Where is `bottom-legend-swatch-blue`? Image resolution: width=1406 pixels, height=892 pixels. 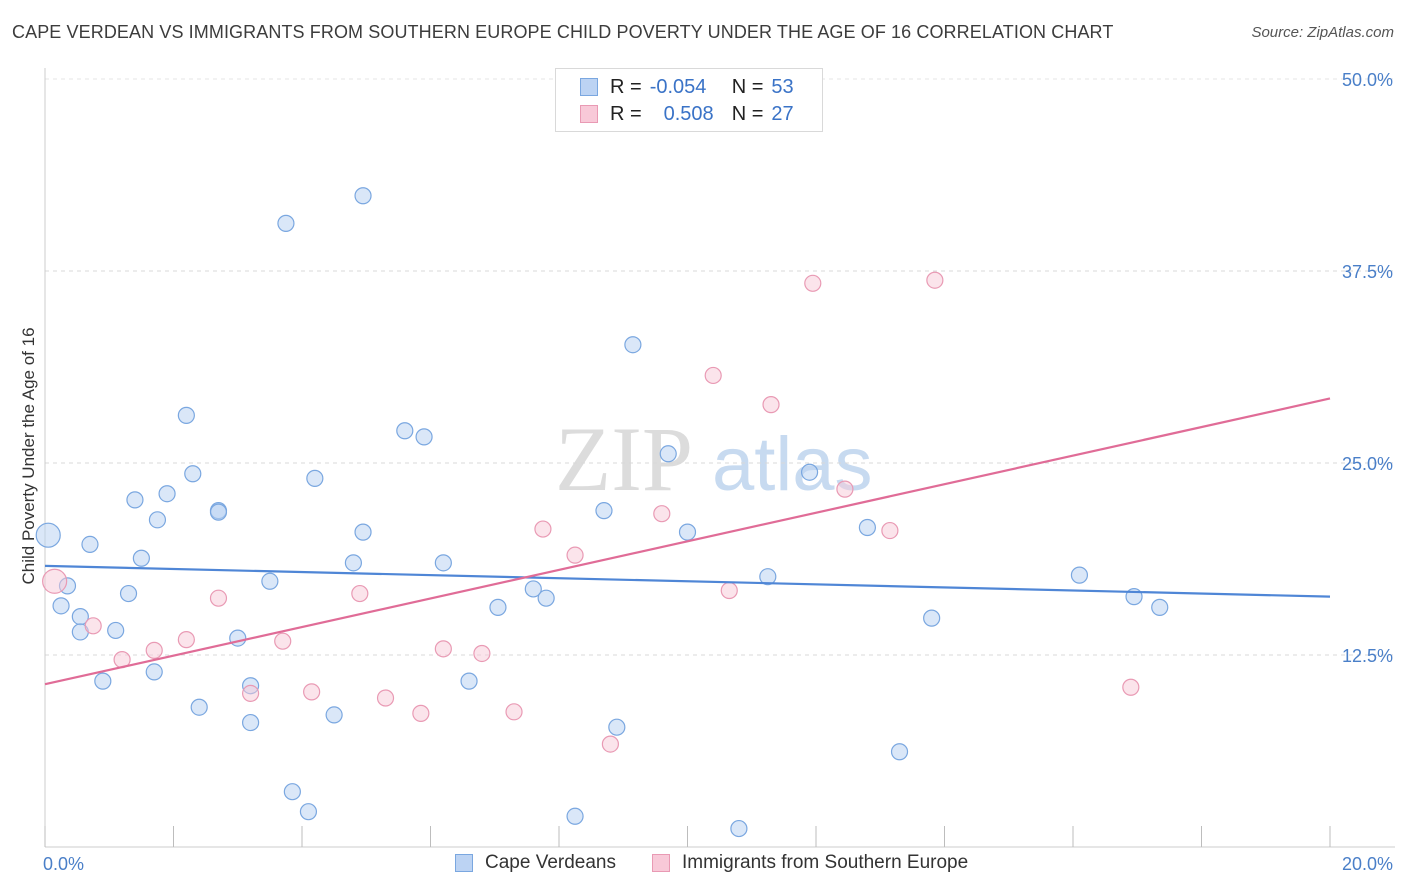 bottom-legend-swatch-blue is located at coordinates (464, 863).